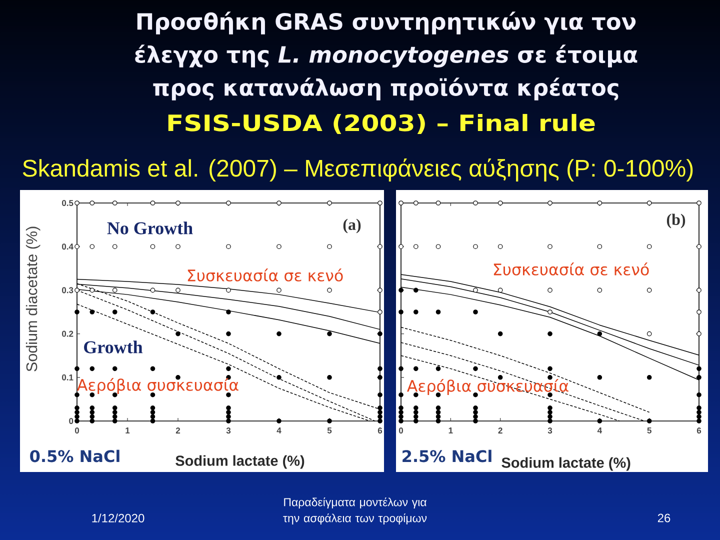 The width and height of the screenshot is (720, 540). What do you see at coordinates (68, 290) in the screenshot?
I see `y-tick-label: 0.3` at bounding box center [68, 290].